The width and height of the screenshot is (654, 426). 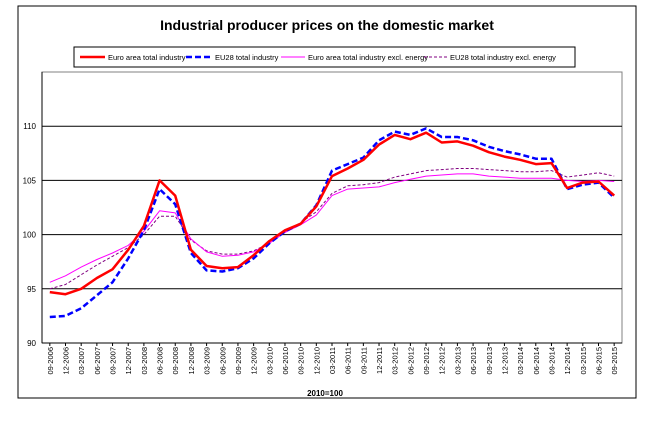 I want to click on x-tick-label: 06-2014, so click(x=536, y=361).